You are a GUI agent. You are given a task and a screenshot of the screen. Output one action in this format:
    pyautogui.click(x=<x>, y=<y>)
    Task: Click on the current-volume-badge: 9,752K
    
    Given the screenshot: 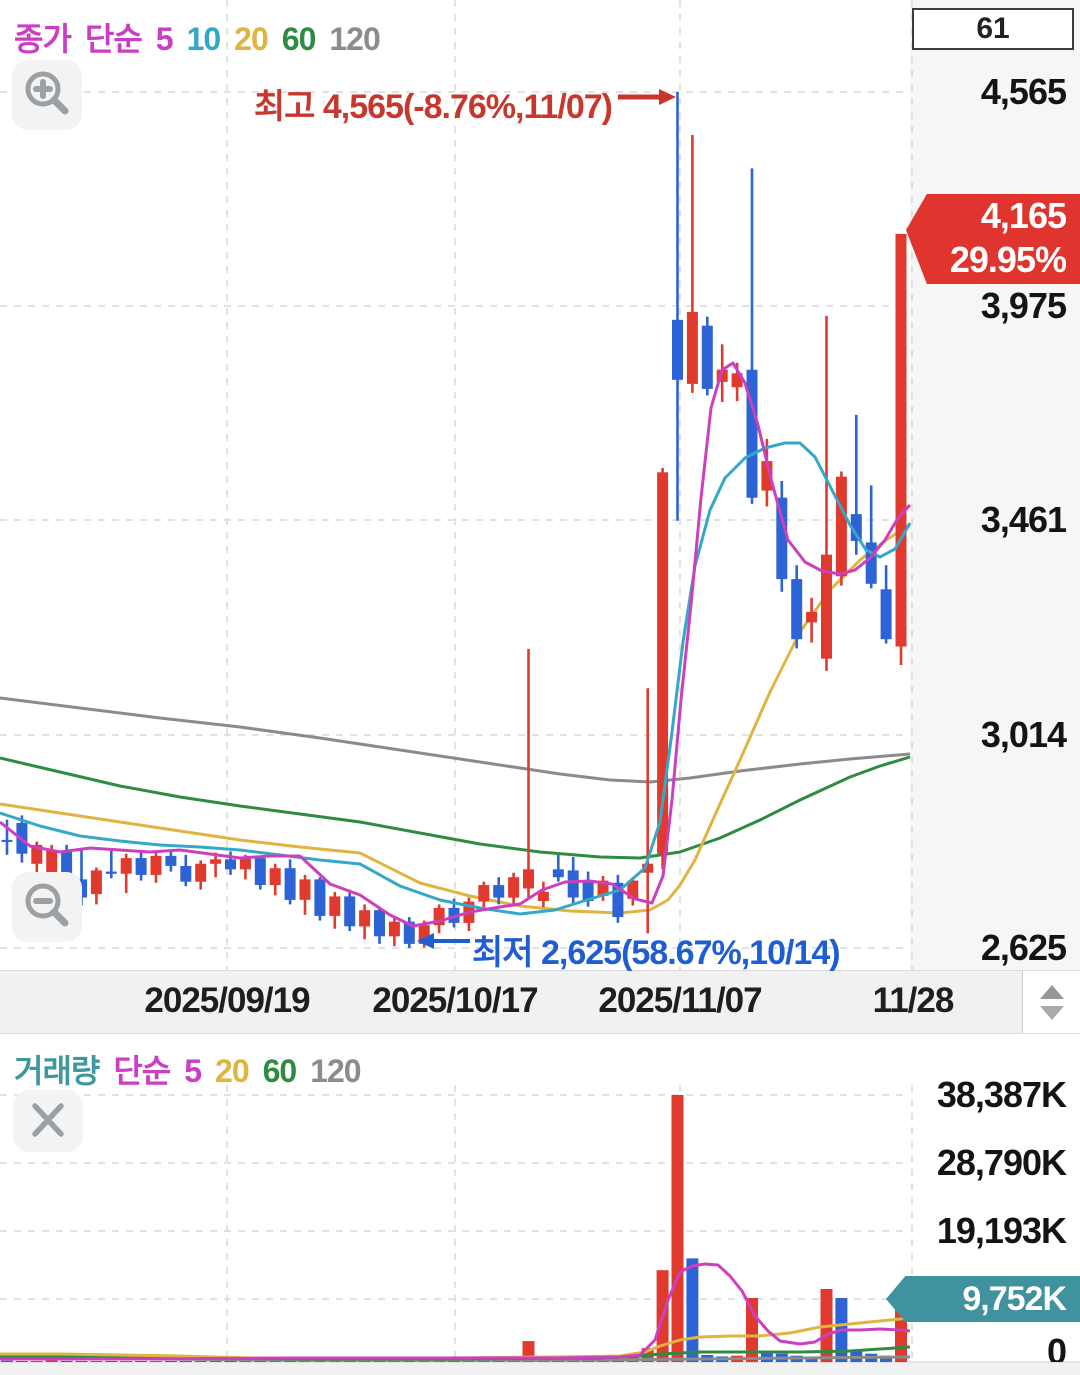 What is the action you would take?
    pyautogui.click(x=983, y=1299)
    